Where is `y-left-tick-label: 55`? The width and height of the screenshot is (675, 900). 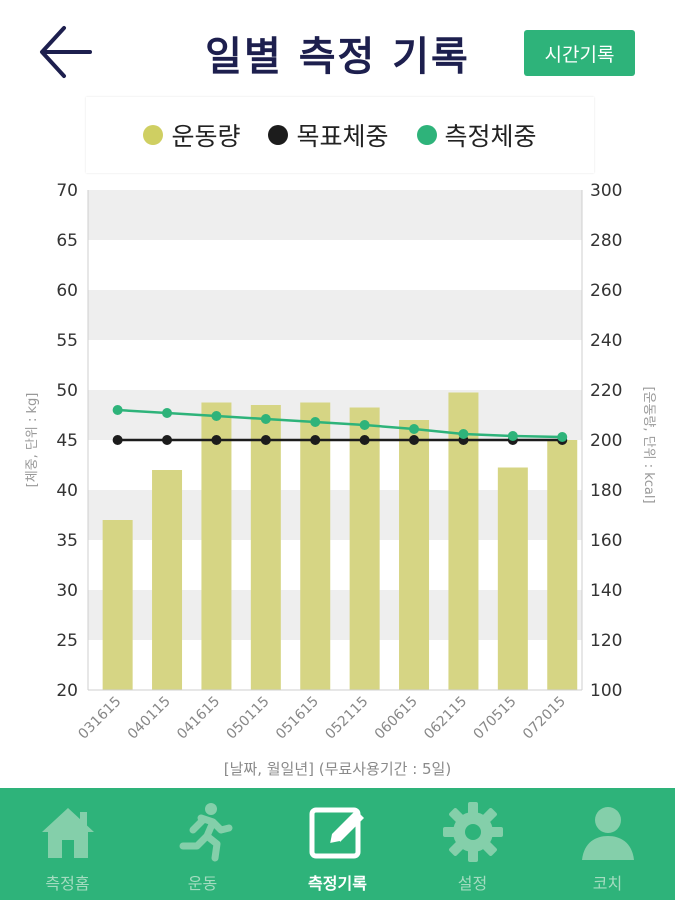
y-left-tick-label: 55 is located at coordinates (67, 341).